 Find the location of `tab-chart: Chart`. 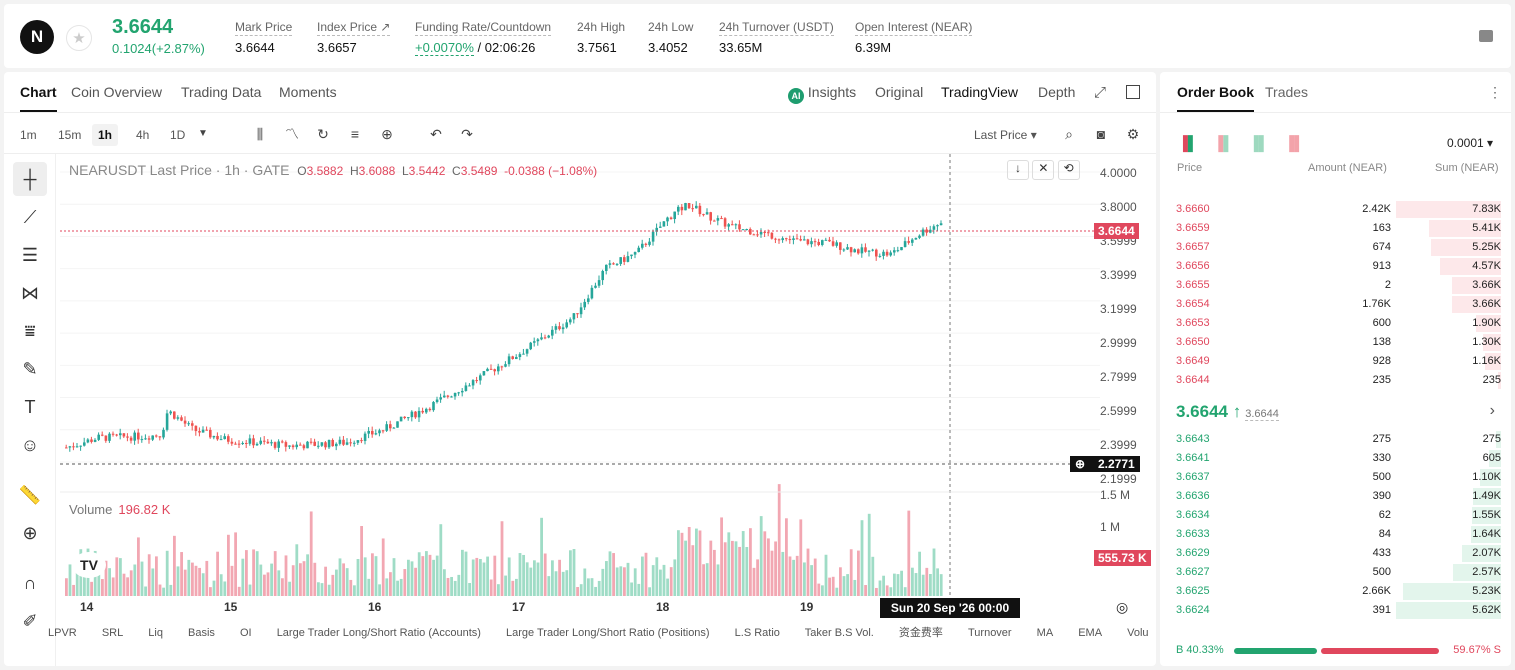

tab-chart: Chart is located at coordinates (38, 98).